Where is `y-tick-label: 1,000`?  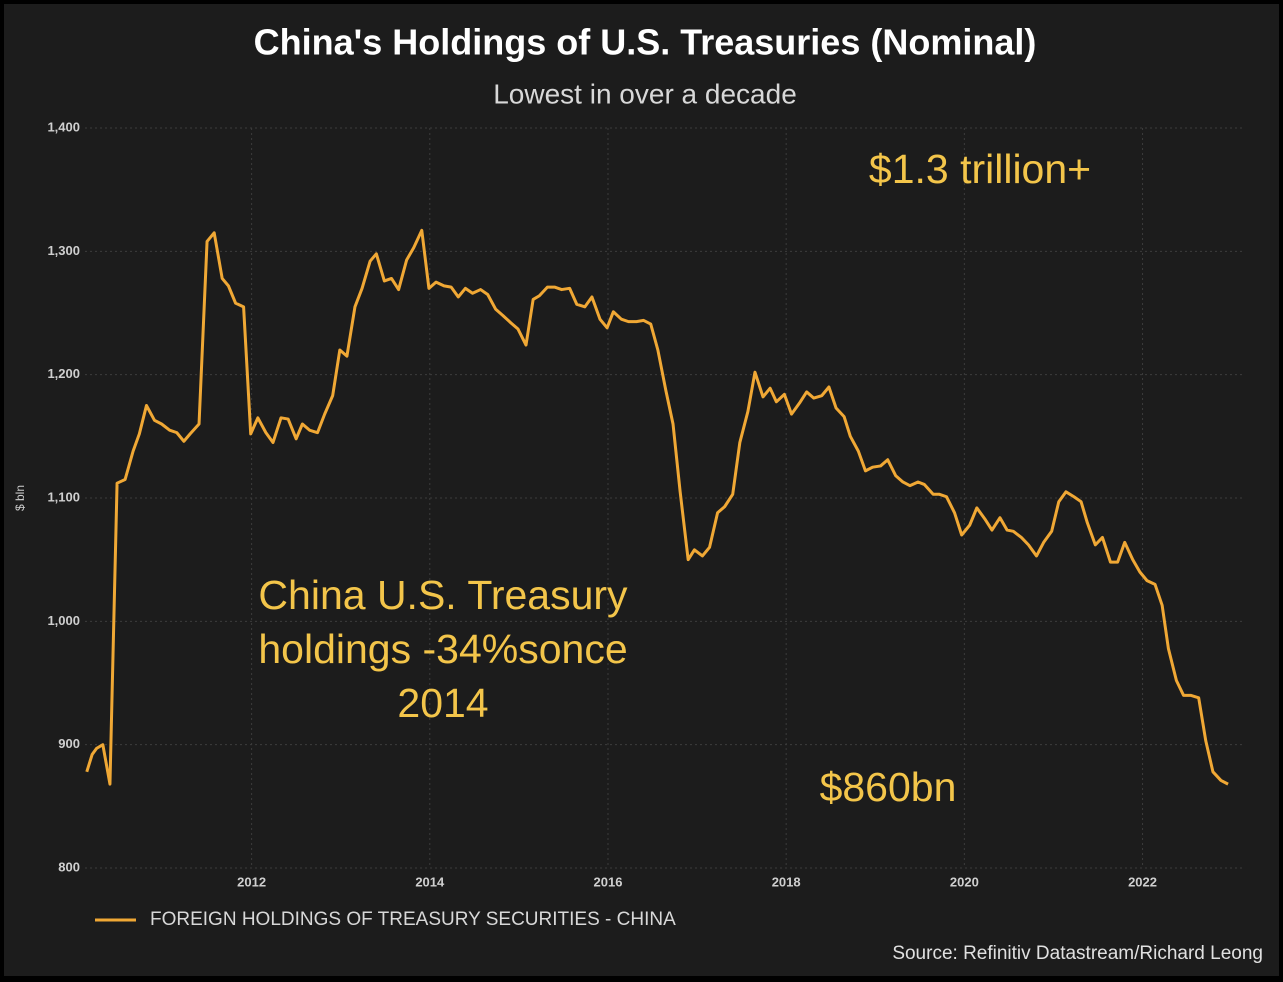 y-tick-label: 1,000 is located at coordinates (63, 620).